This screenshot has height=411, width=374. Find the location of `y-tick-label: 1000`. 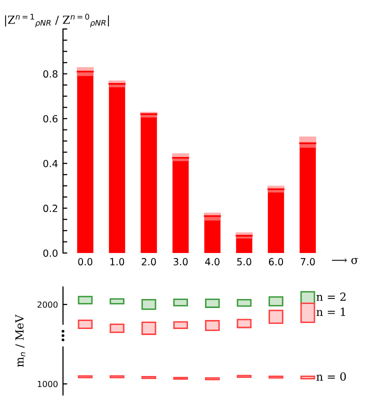

y-tick-label: 1000 is located at coordinates (48, 384).